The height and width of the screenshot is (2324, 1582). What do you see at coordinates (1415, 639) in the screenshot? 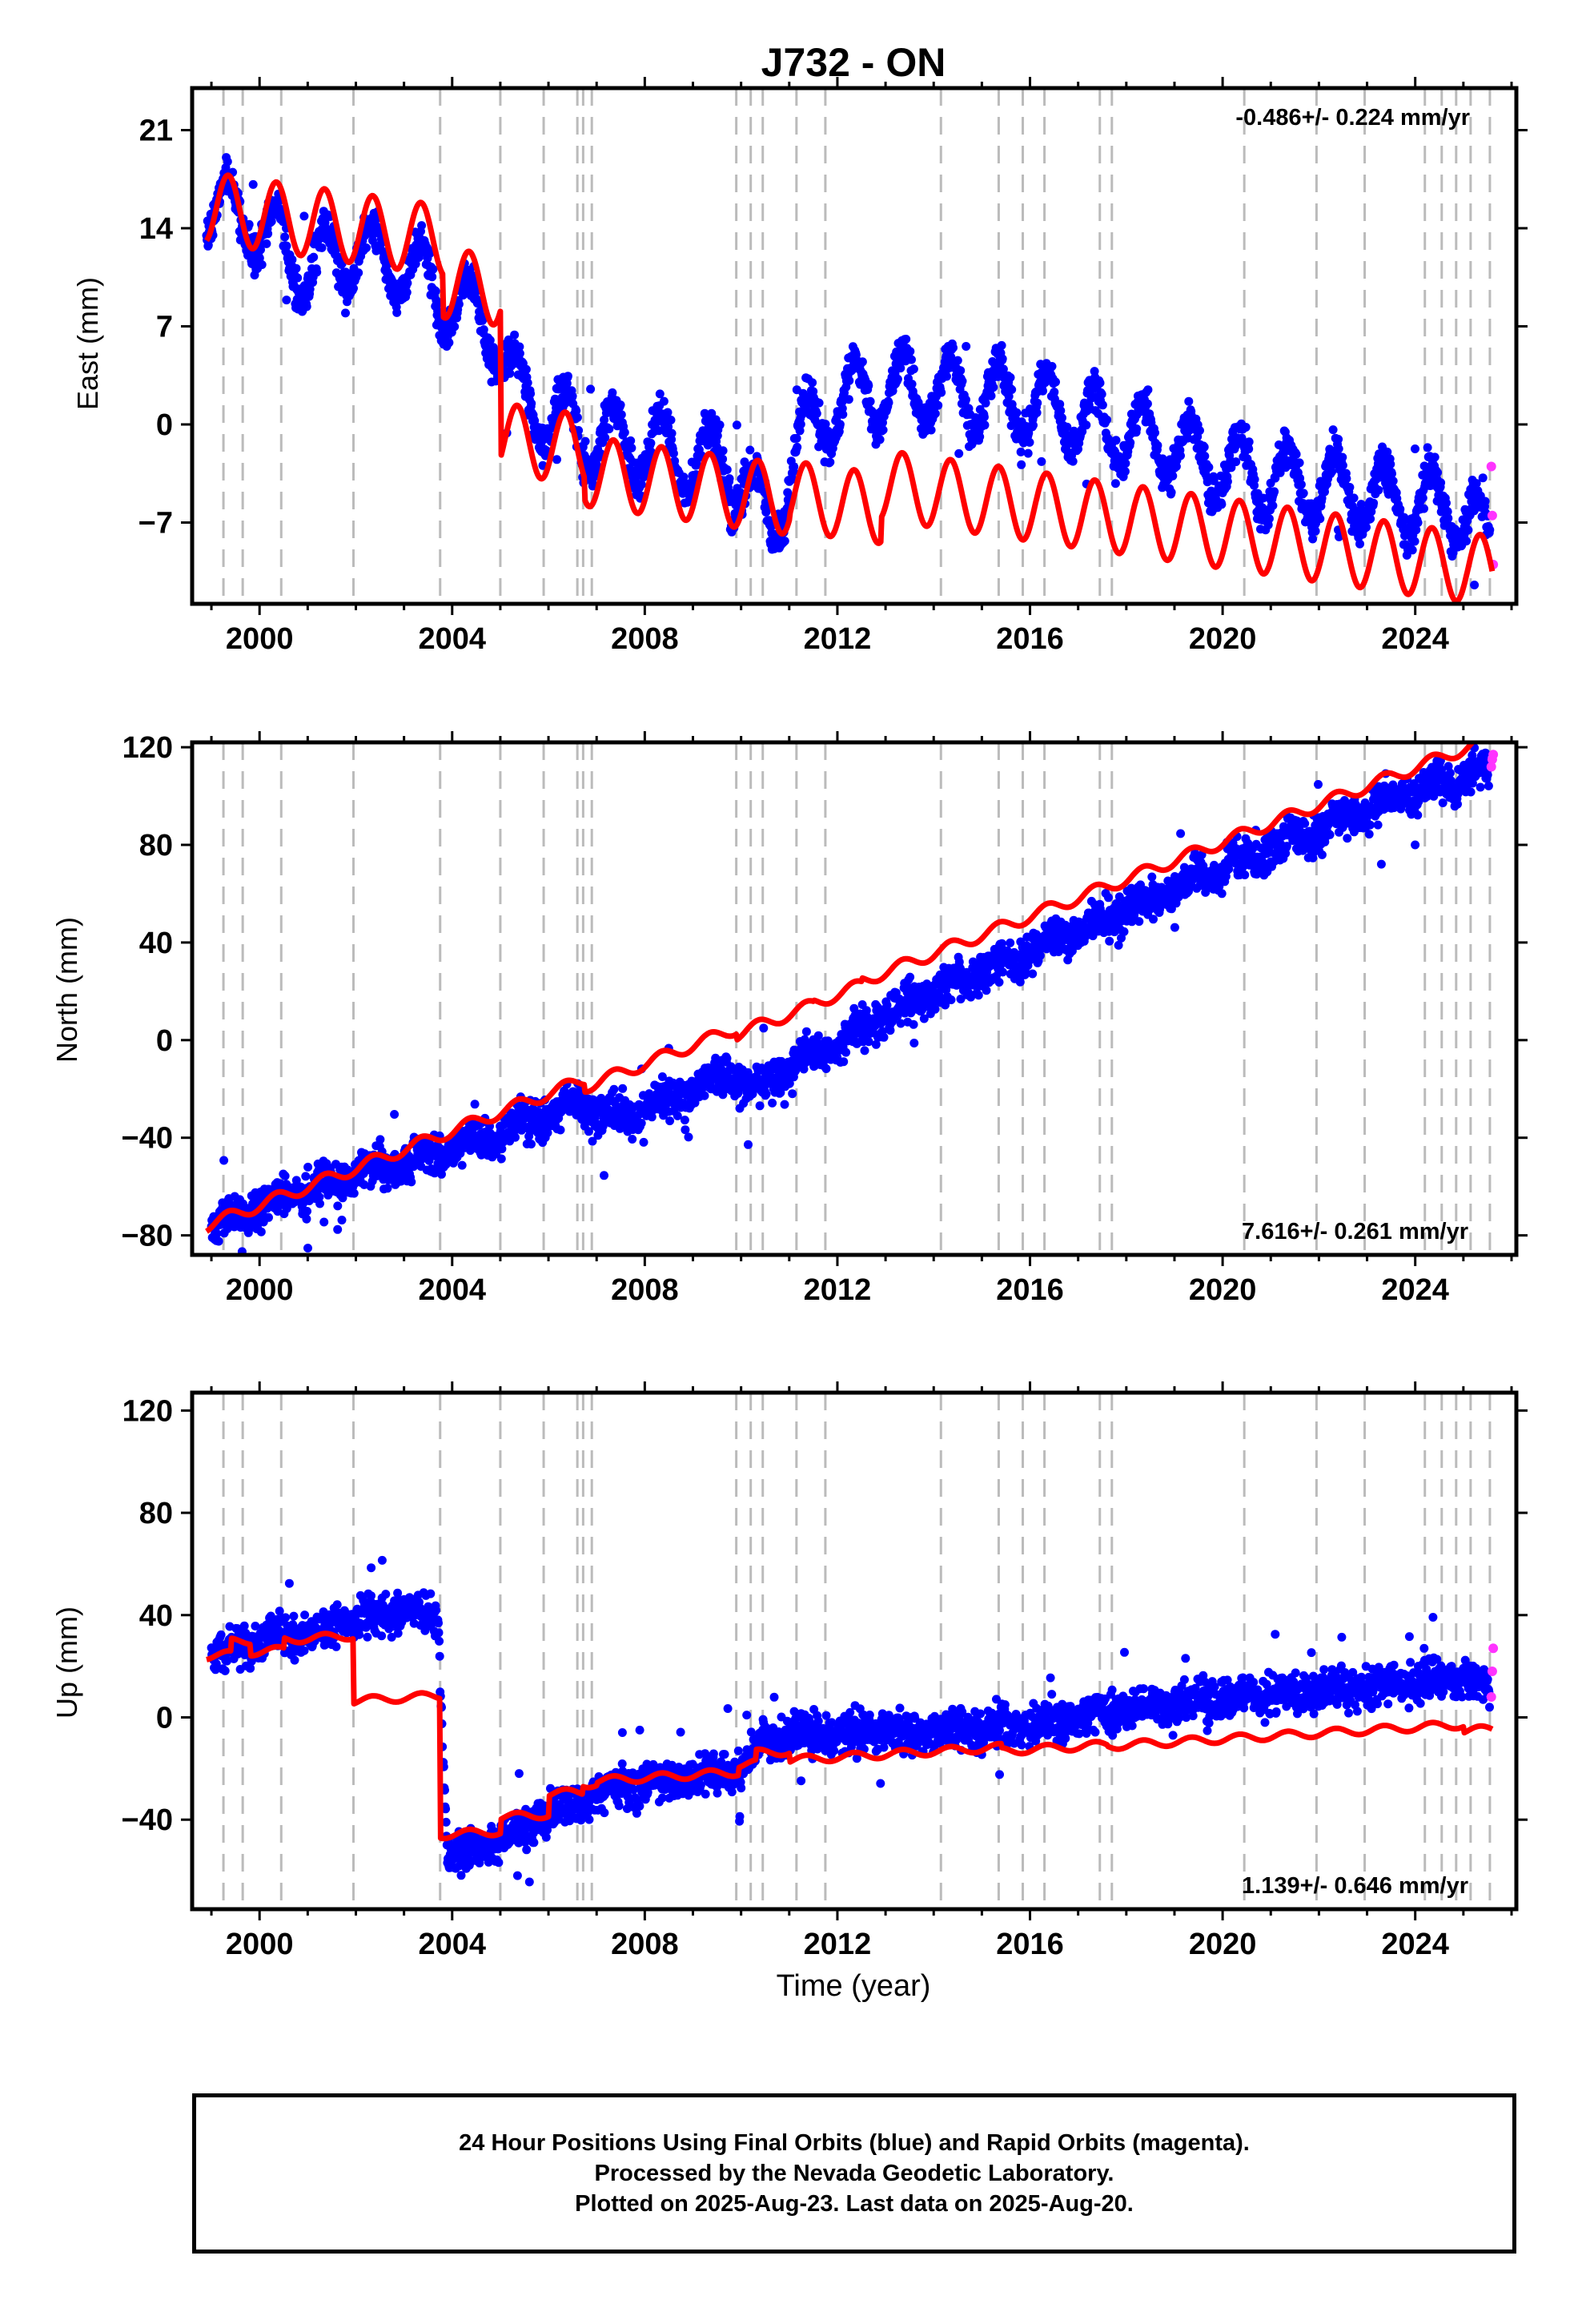
I see `x-tick-label: 2024` at bounding box center [1415, 639].